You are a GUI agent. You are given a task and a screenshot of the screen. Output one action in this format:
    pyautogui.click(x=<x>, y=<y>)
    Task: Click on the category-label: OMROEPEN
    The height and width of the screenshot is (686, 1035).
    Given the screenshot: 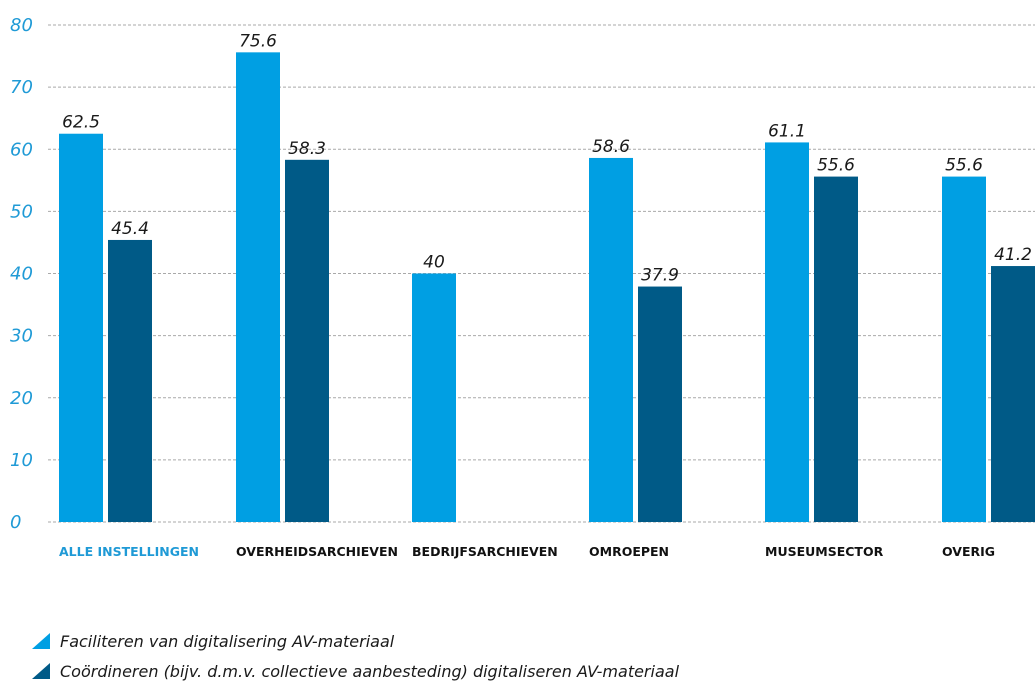 What is the action you would take?
    pyautogui.click(x=629, y=551)
    